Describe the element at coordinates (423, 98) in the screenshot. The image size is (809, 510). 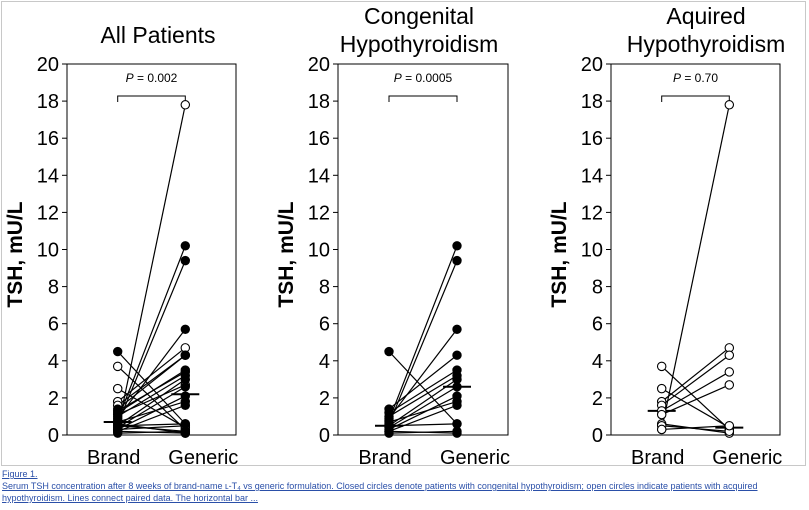
I see `panel-2-significance-bracket` at that location.